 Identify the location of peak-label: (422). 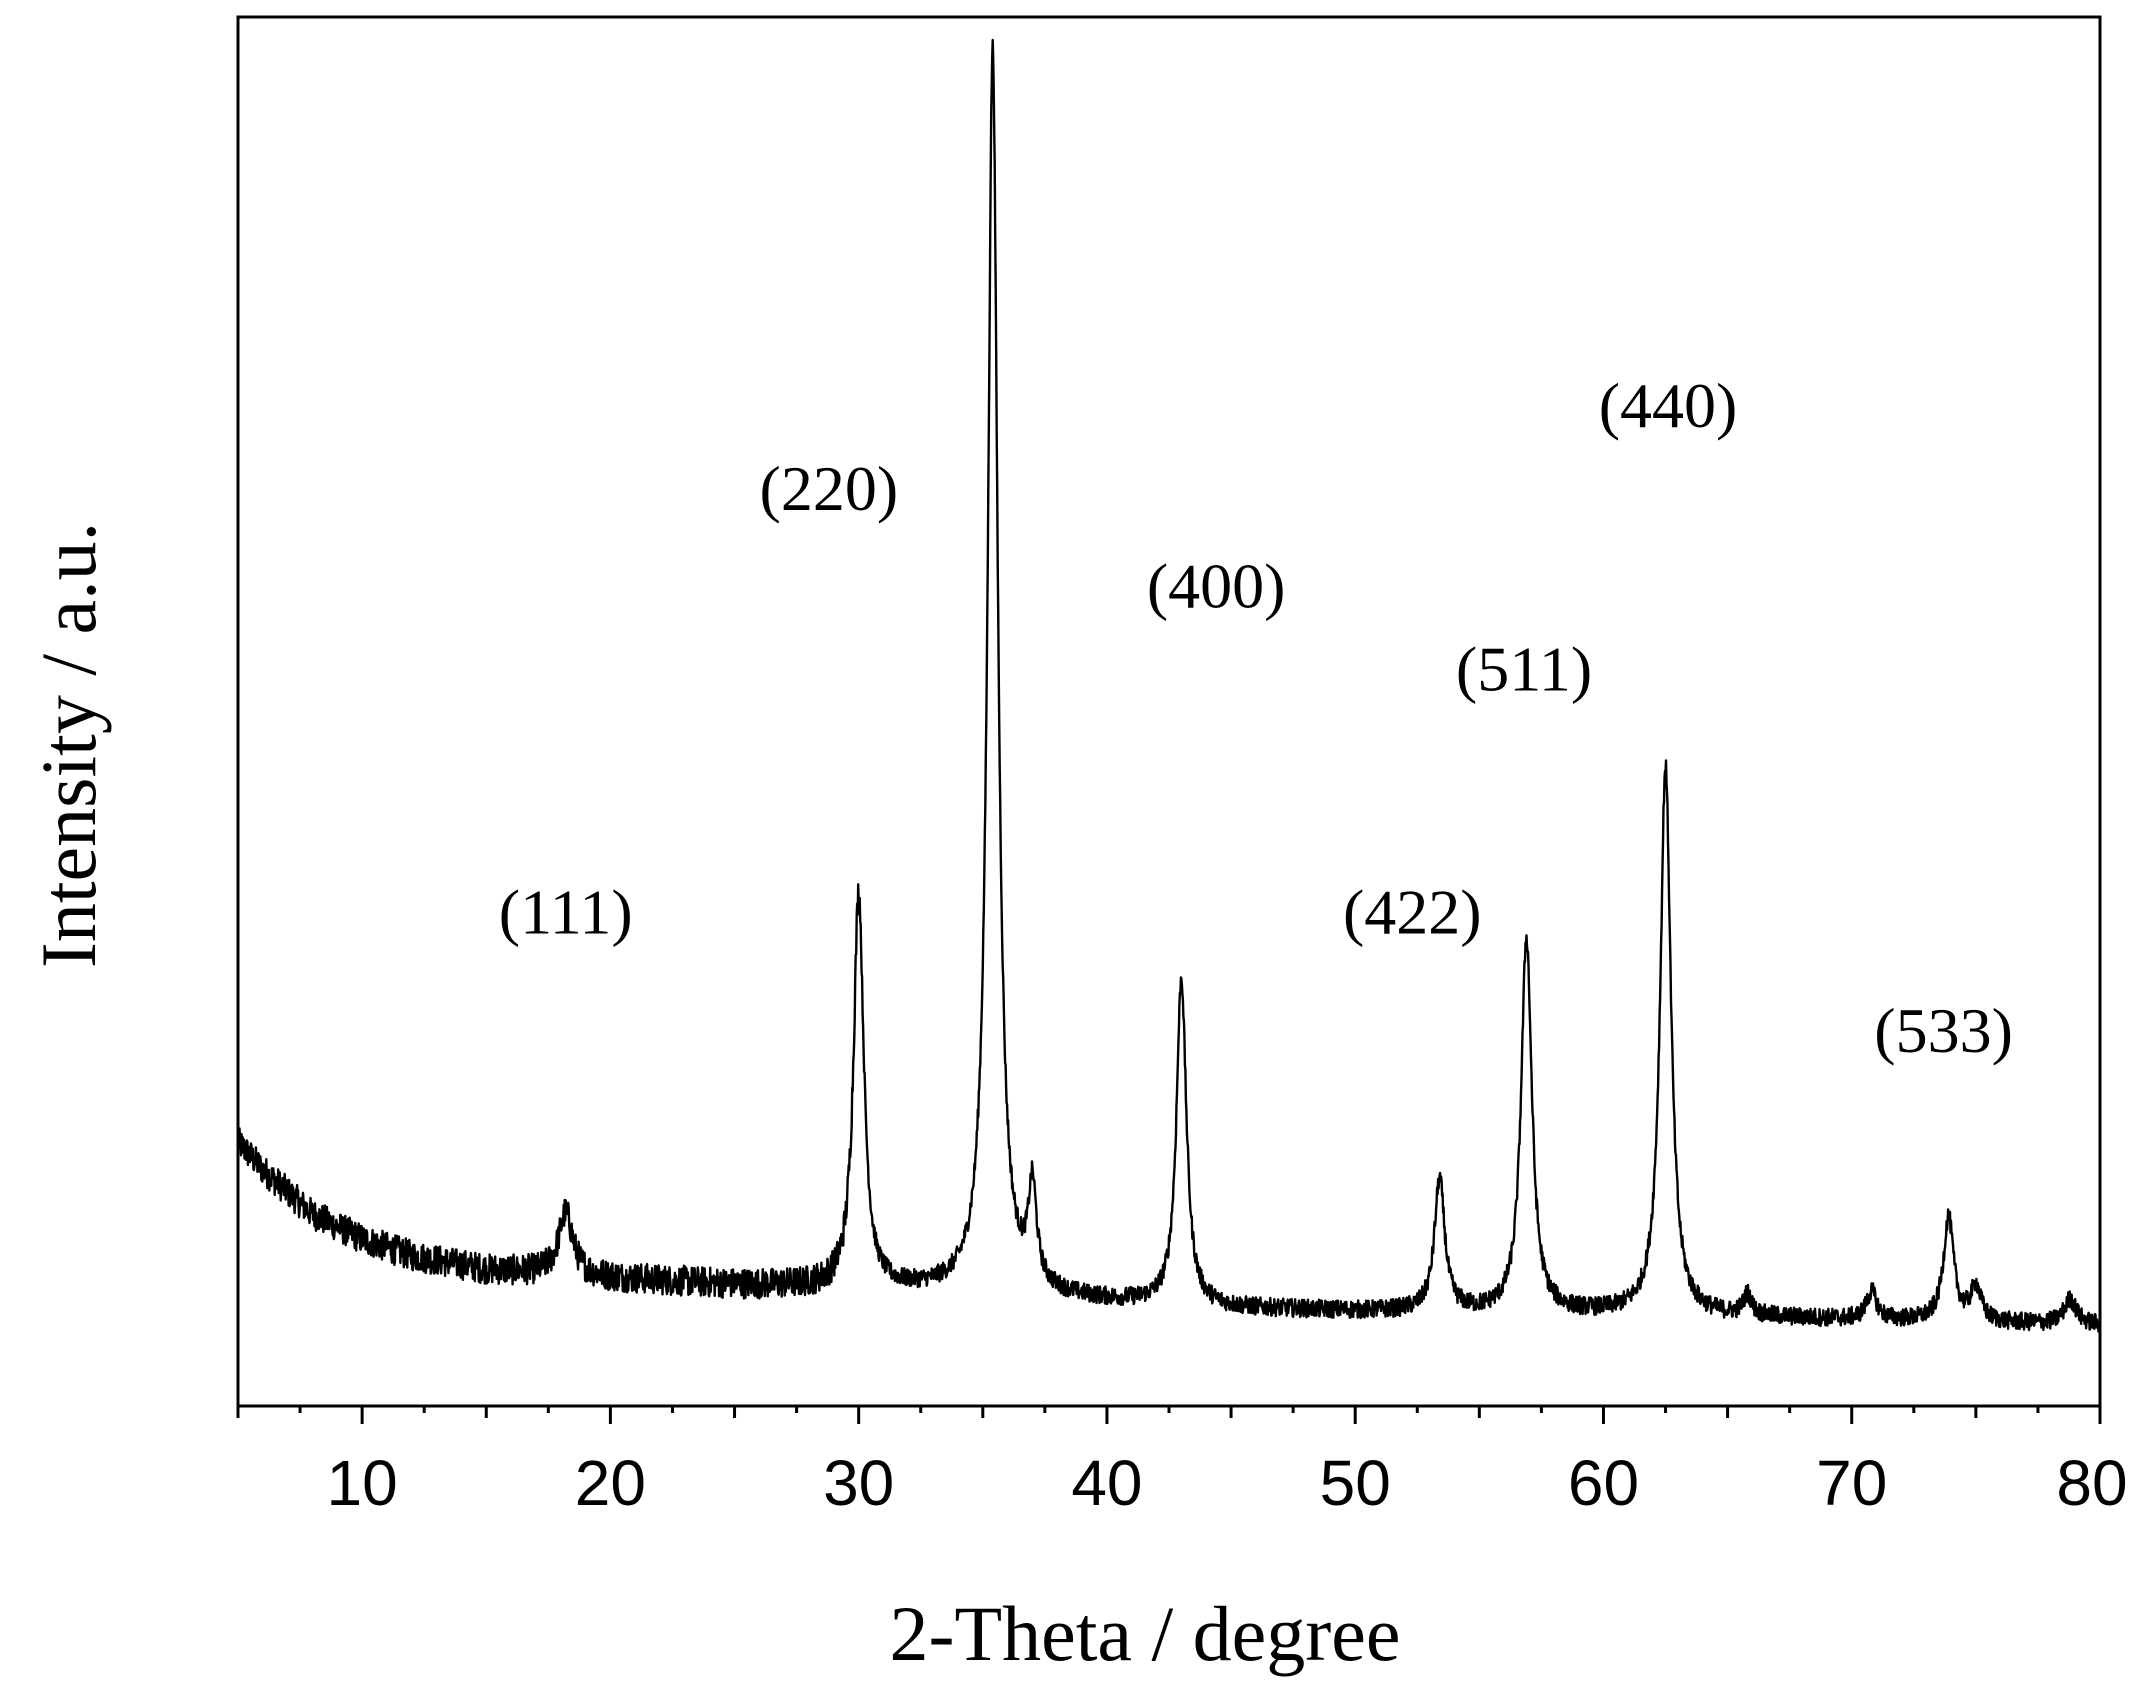
(1412, 912).